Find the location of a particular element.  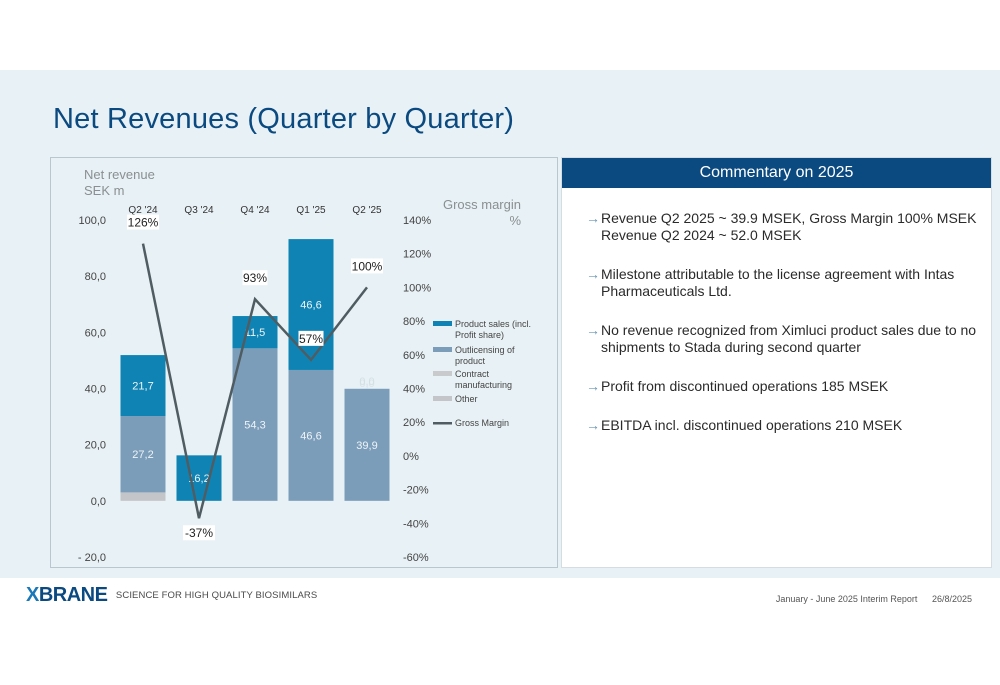

line-label: -37% is located at coordinates (199, 533).